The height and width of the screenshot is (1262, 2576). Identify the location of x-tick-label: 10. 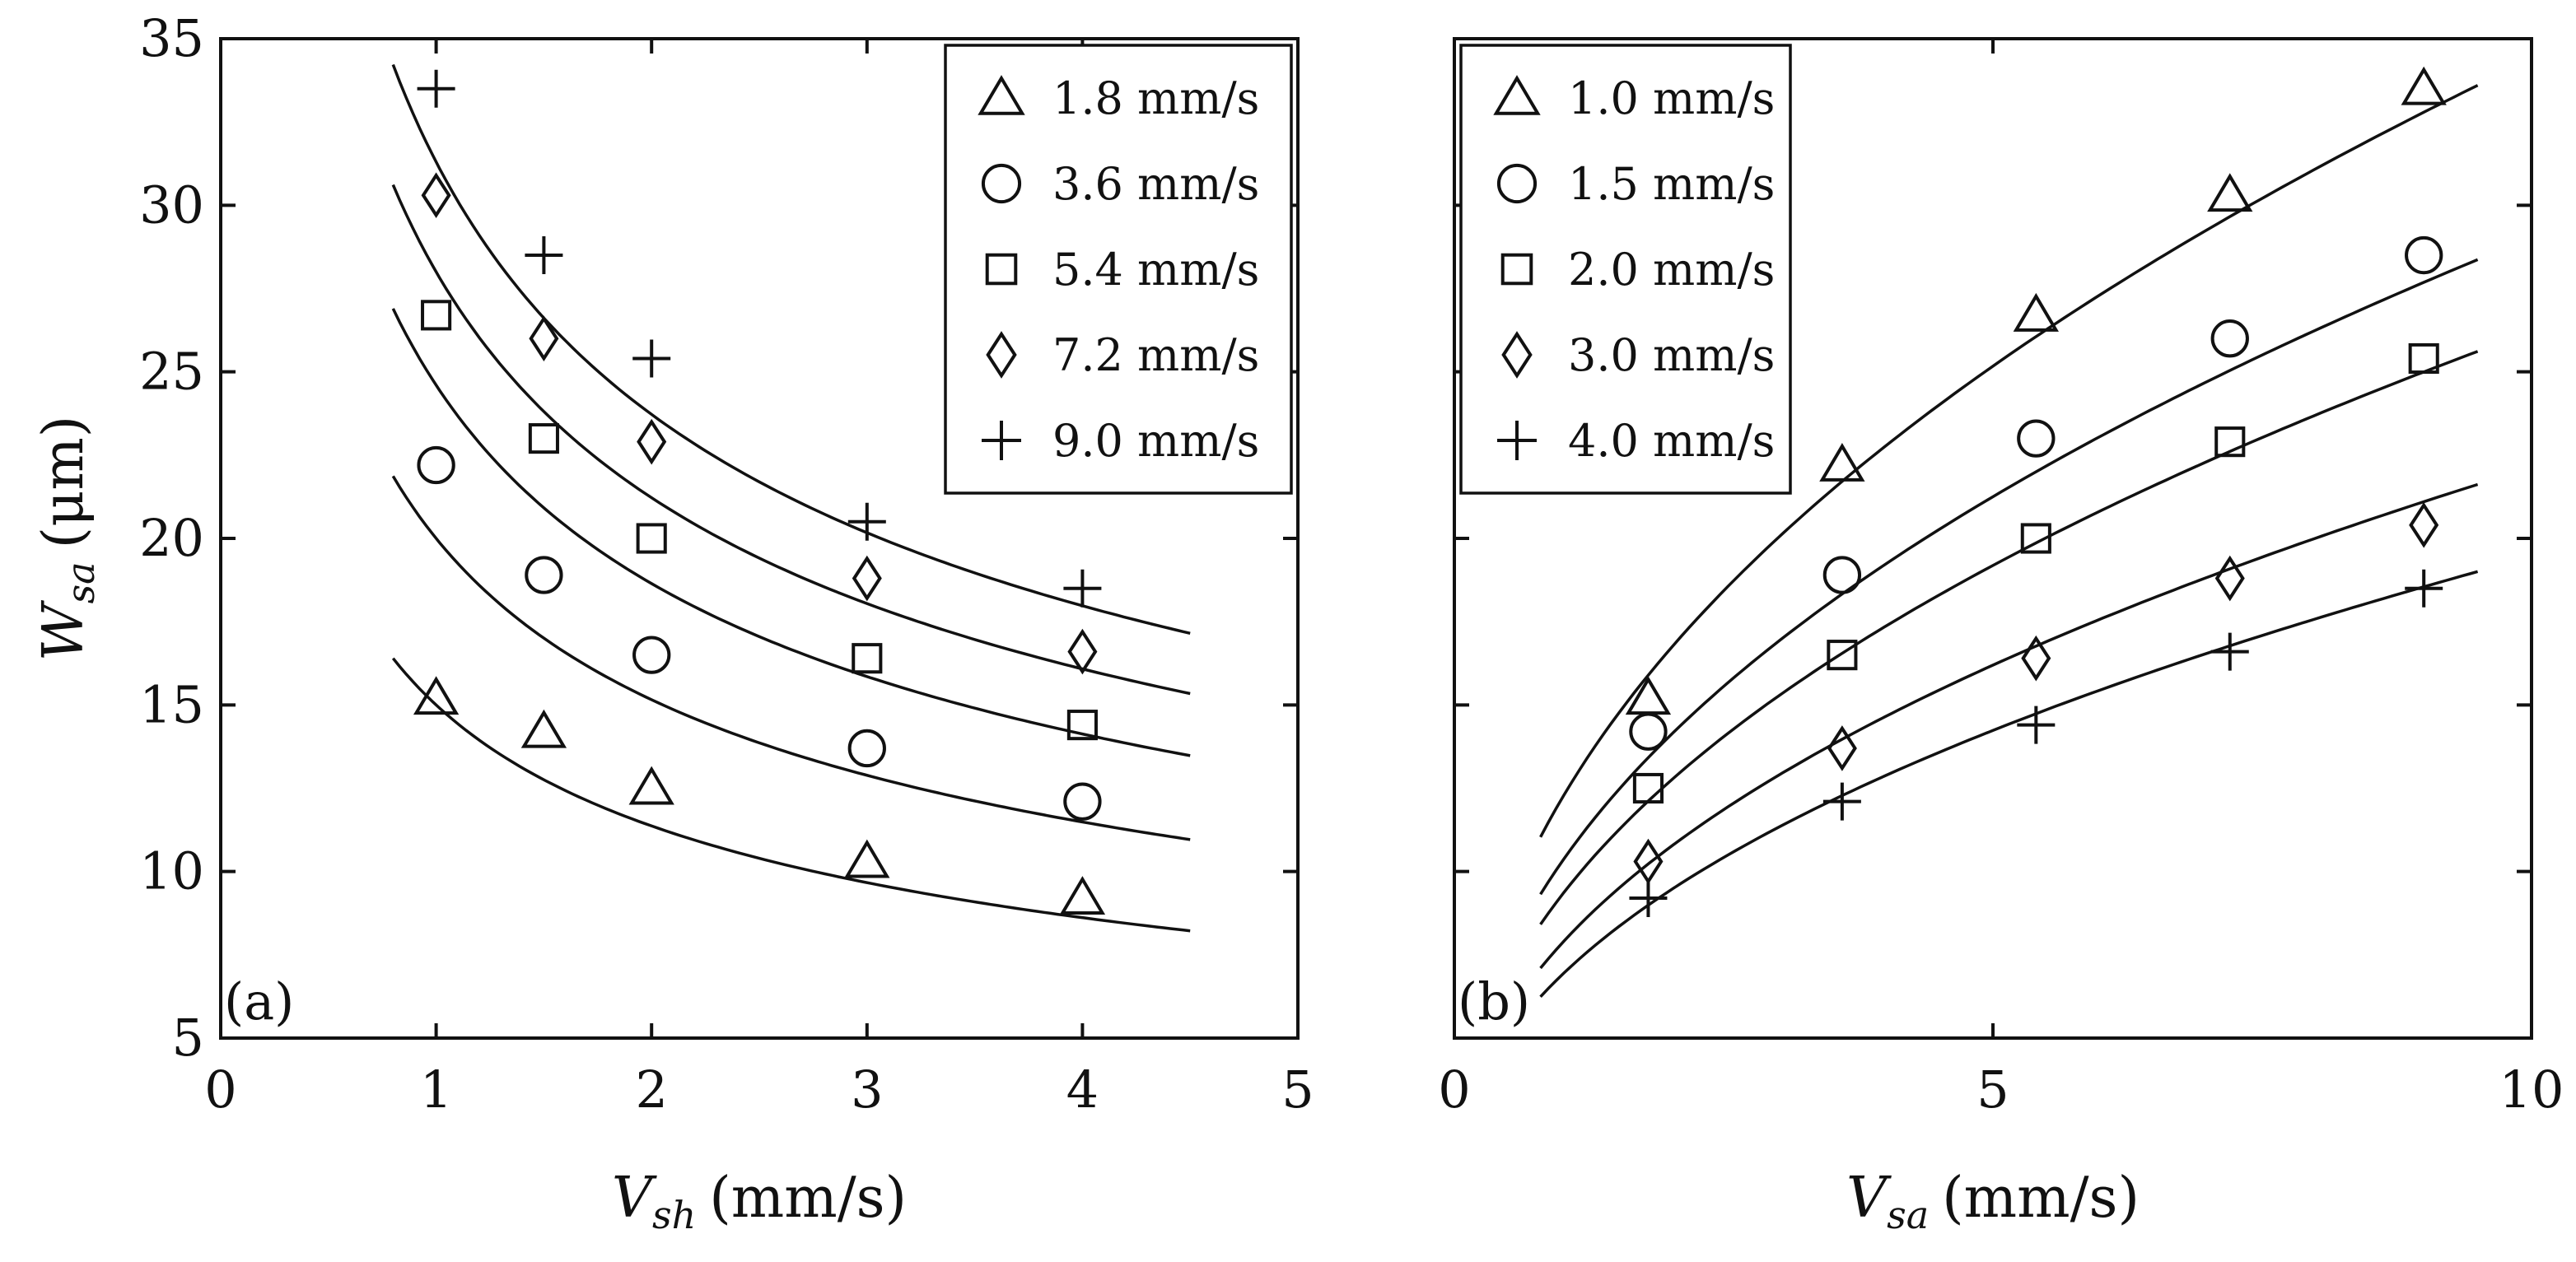
(2531, 1089).